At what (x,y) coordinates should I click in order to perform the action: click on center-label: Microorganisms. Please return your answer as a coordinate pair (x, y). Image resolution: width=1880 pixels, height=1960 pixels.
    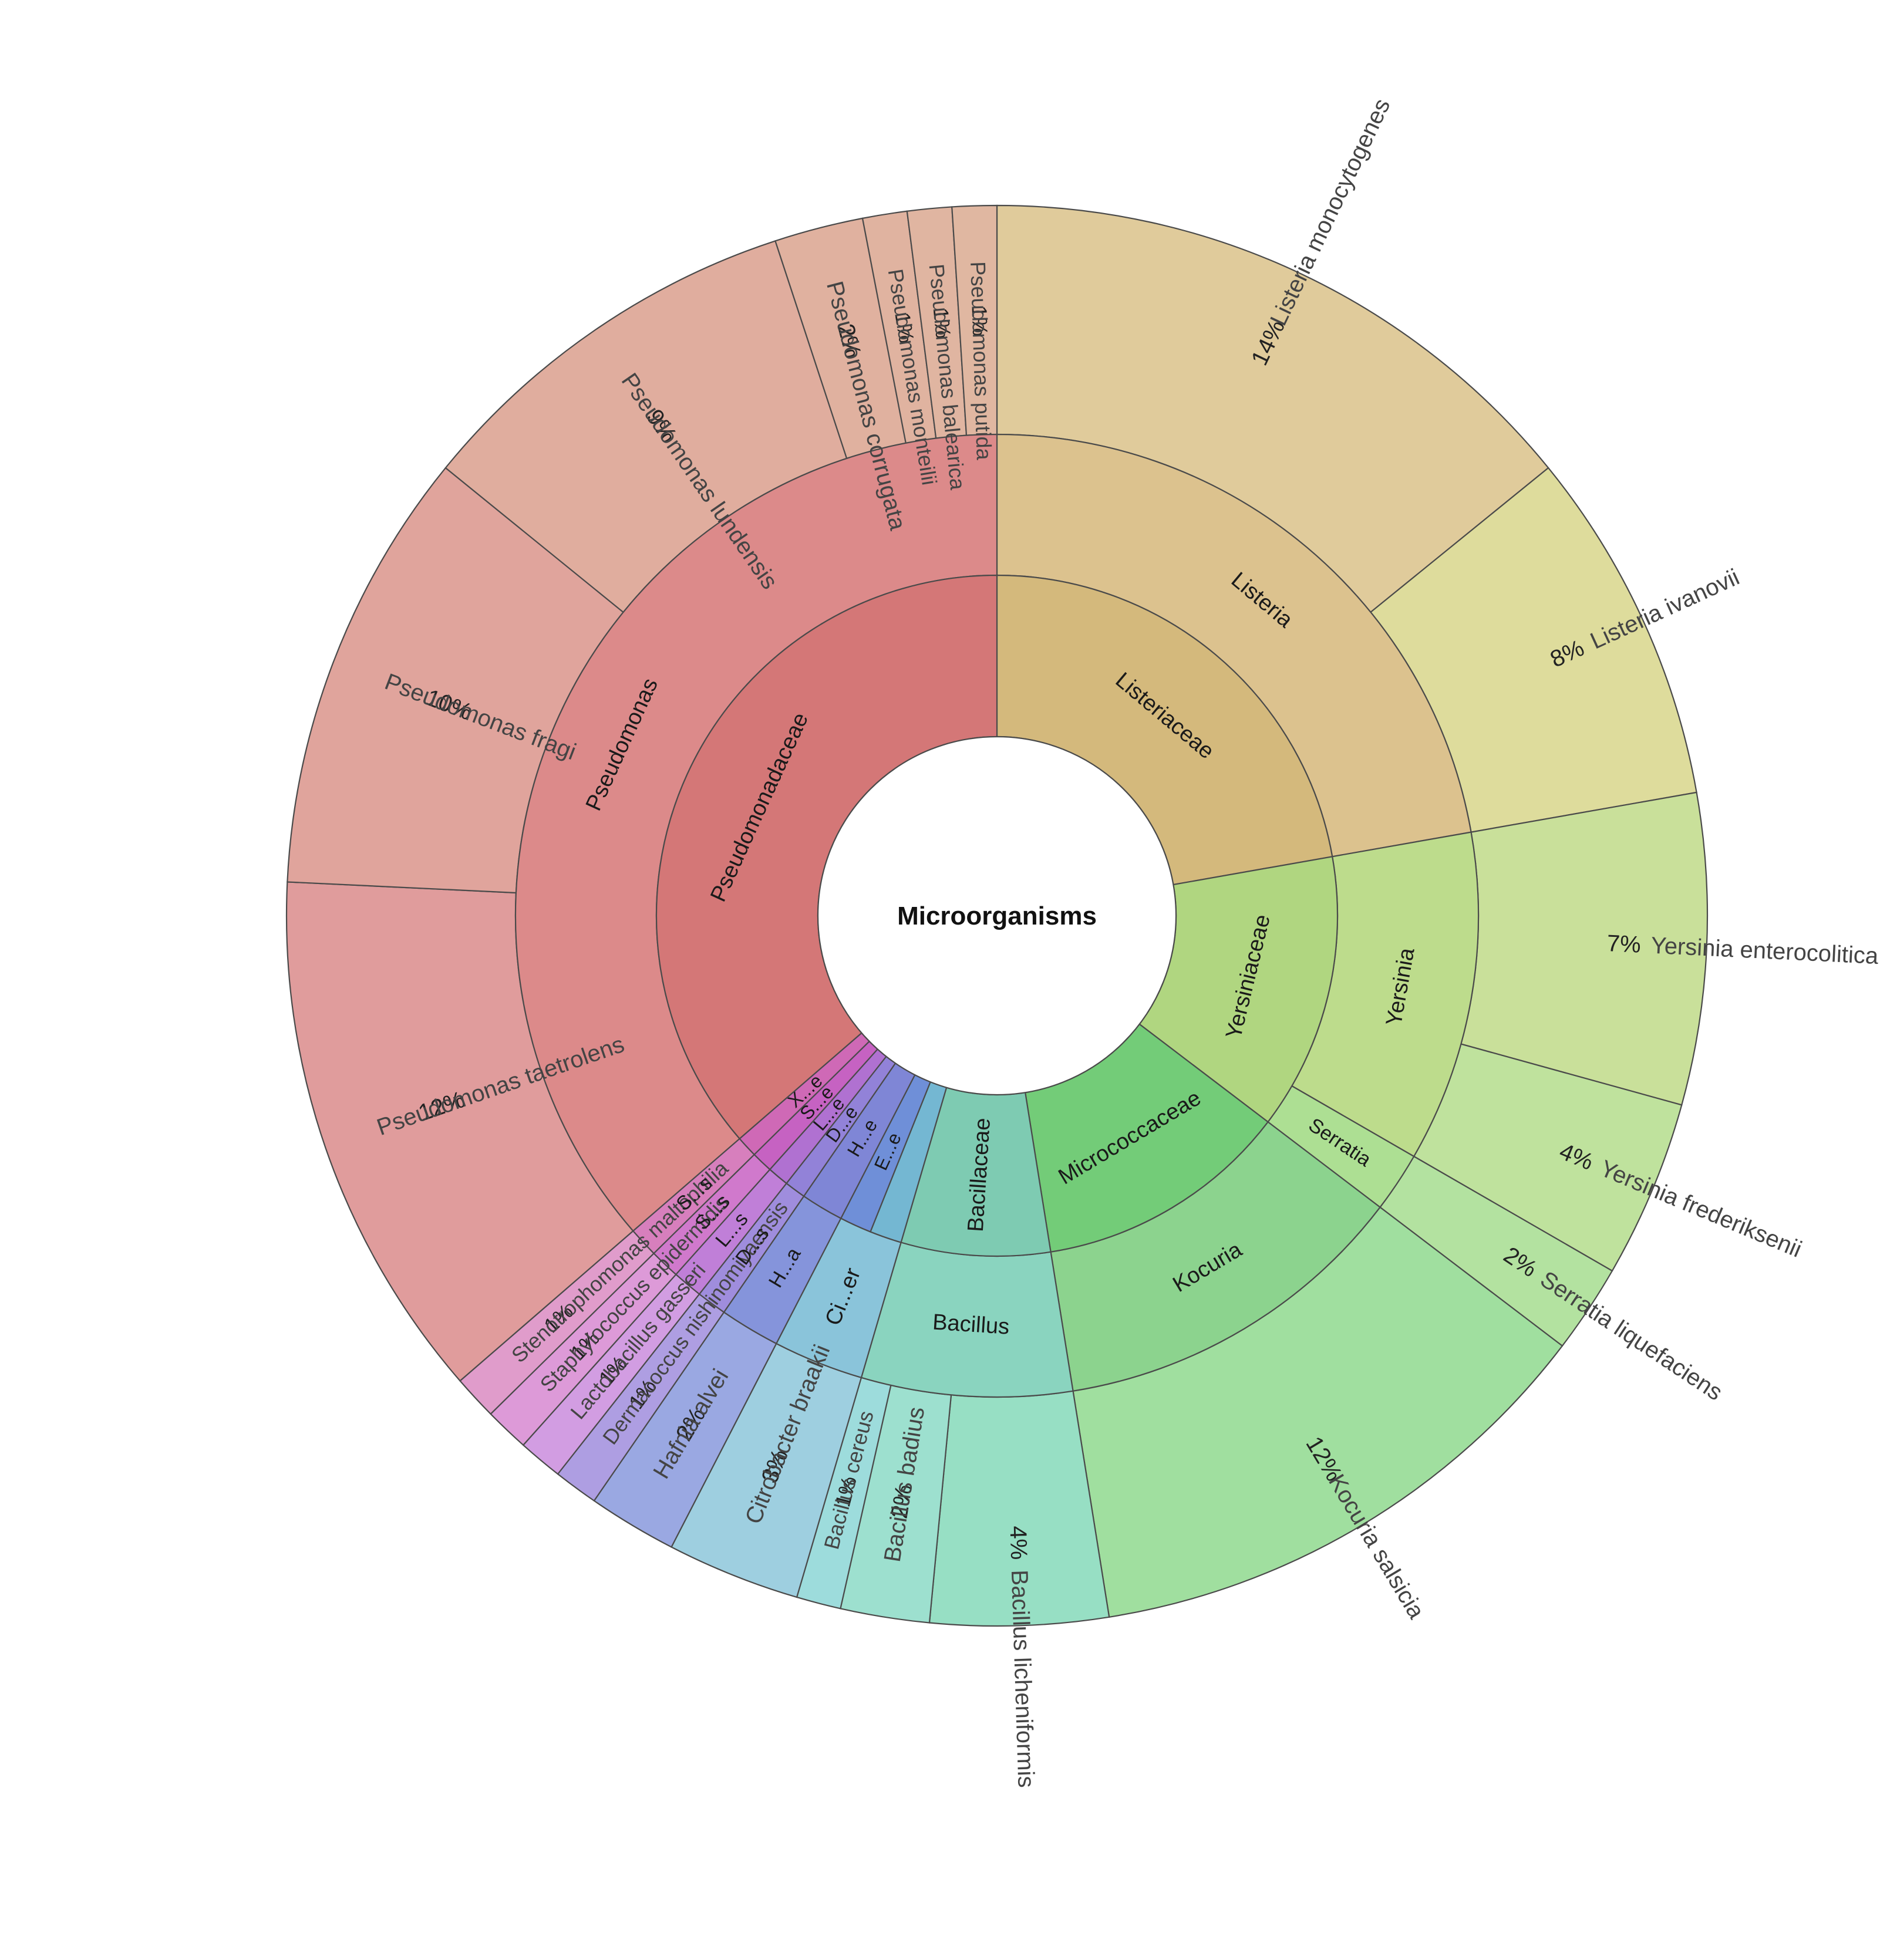
    Looking at the image, I should click on (997, 916).